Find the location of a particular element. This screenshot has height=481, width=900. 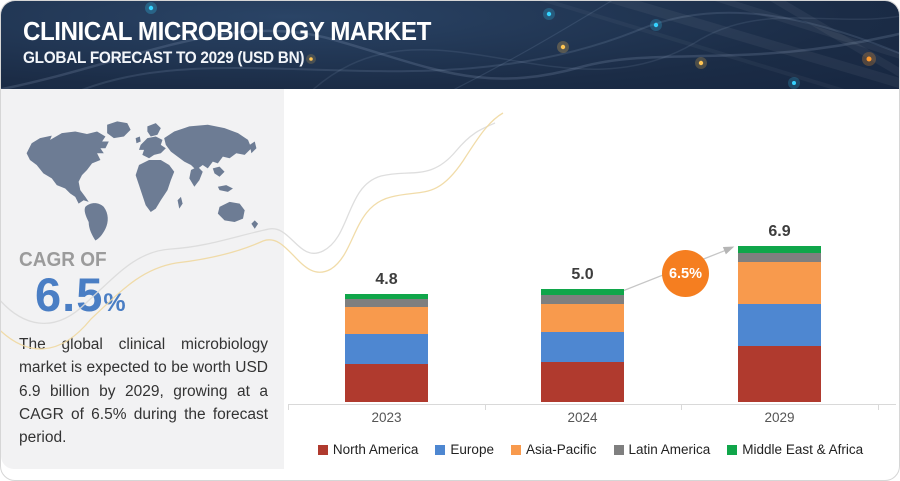

bar-2024 is located at coordinates (582, 345).